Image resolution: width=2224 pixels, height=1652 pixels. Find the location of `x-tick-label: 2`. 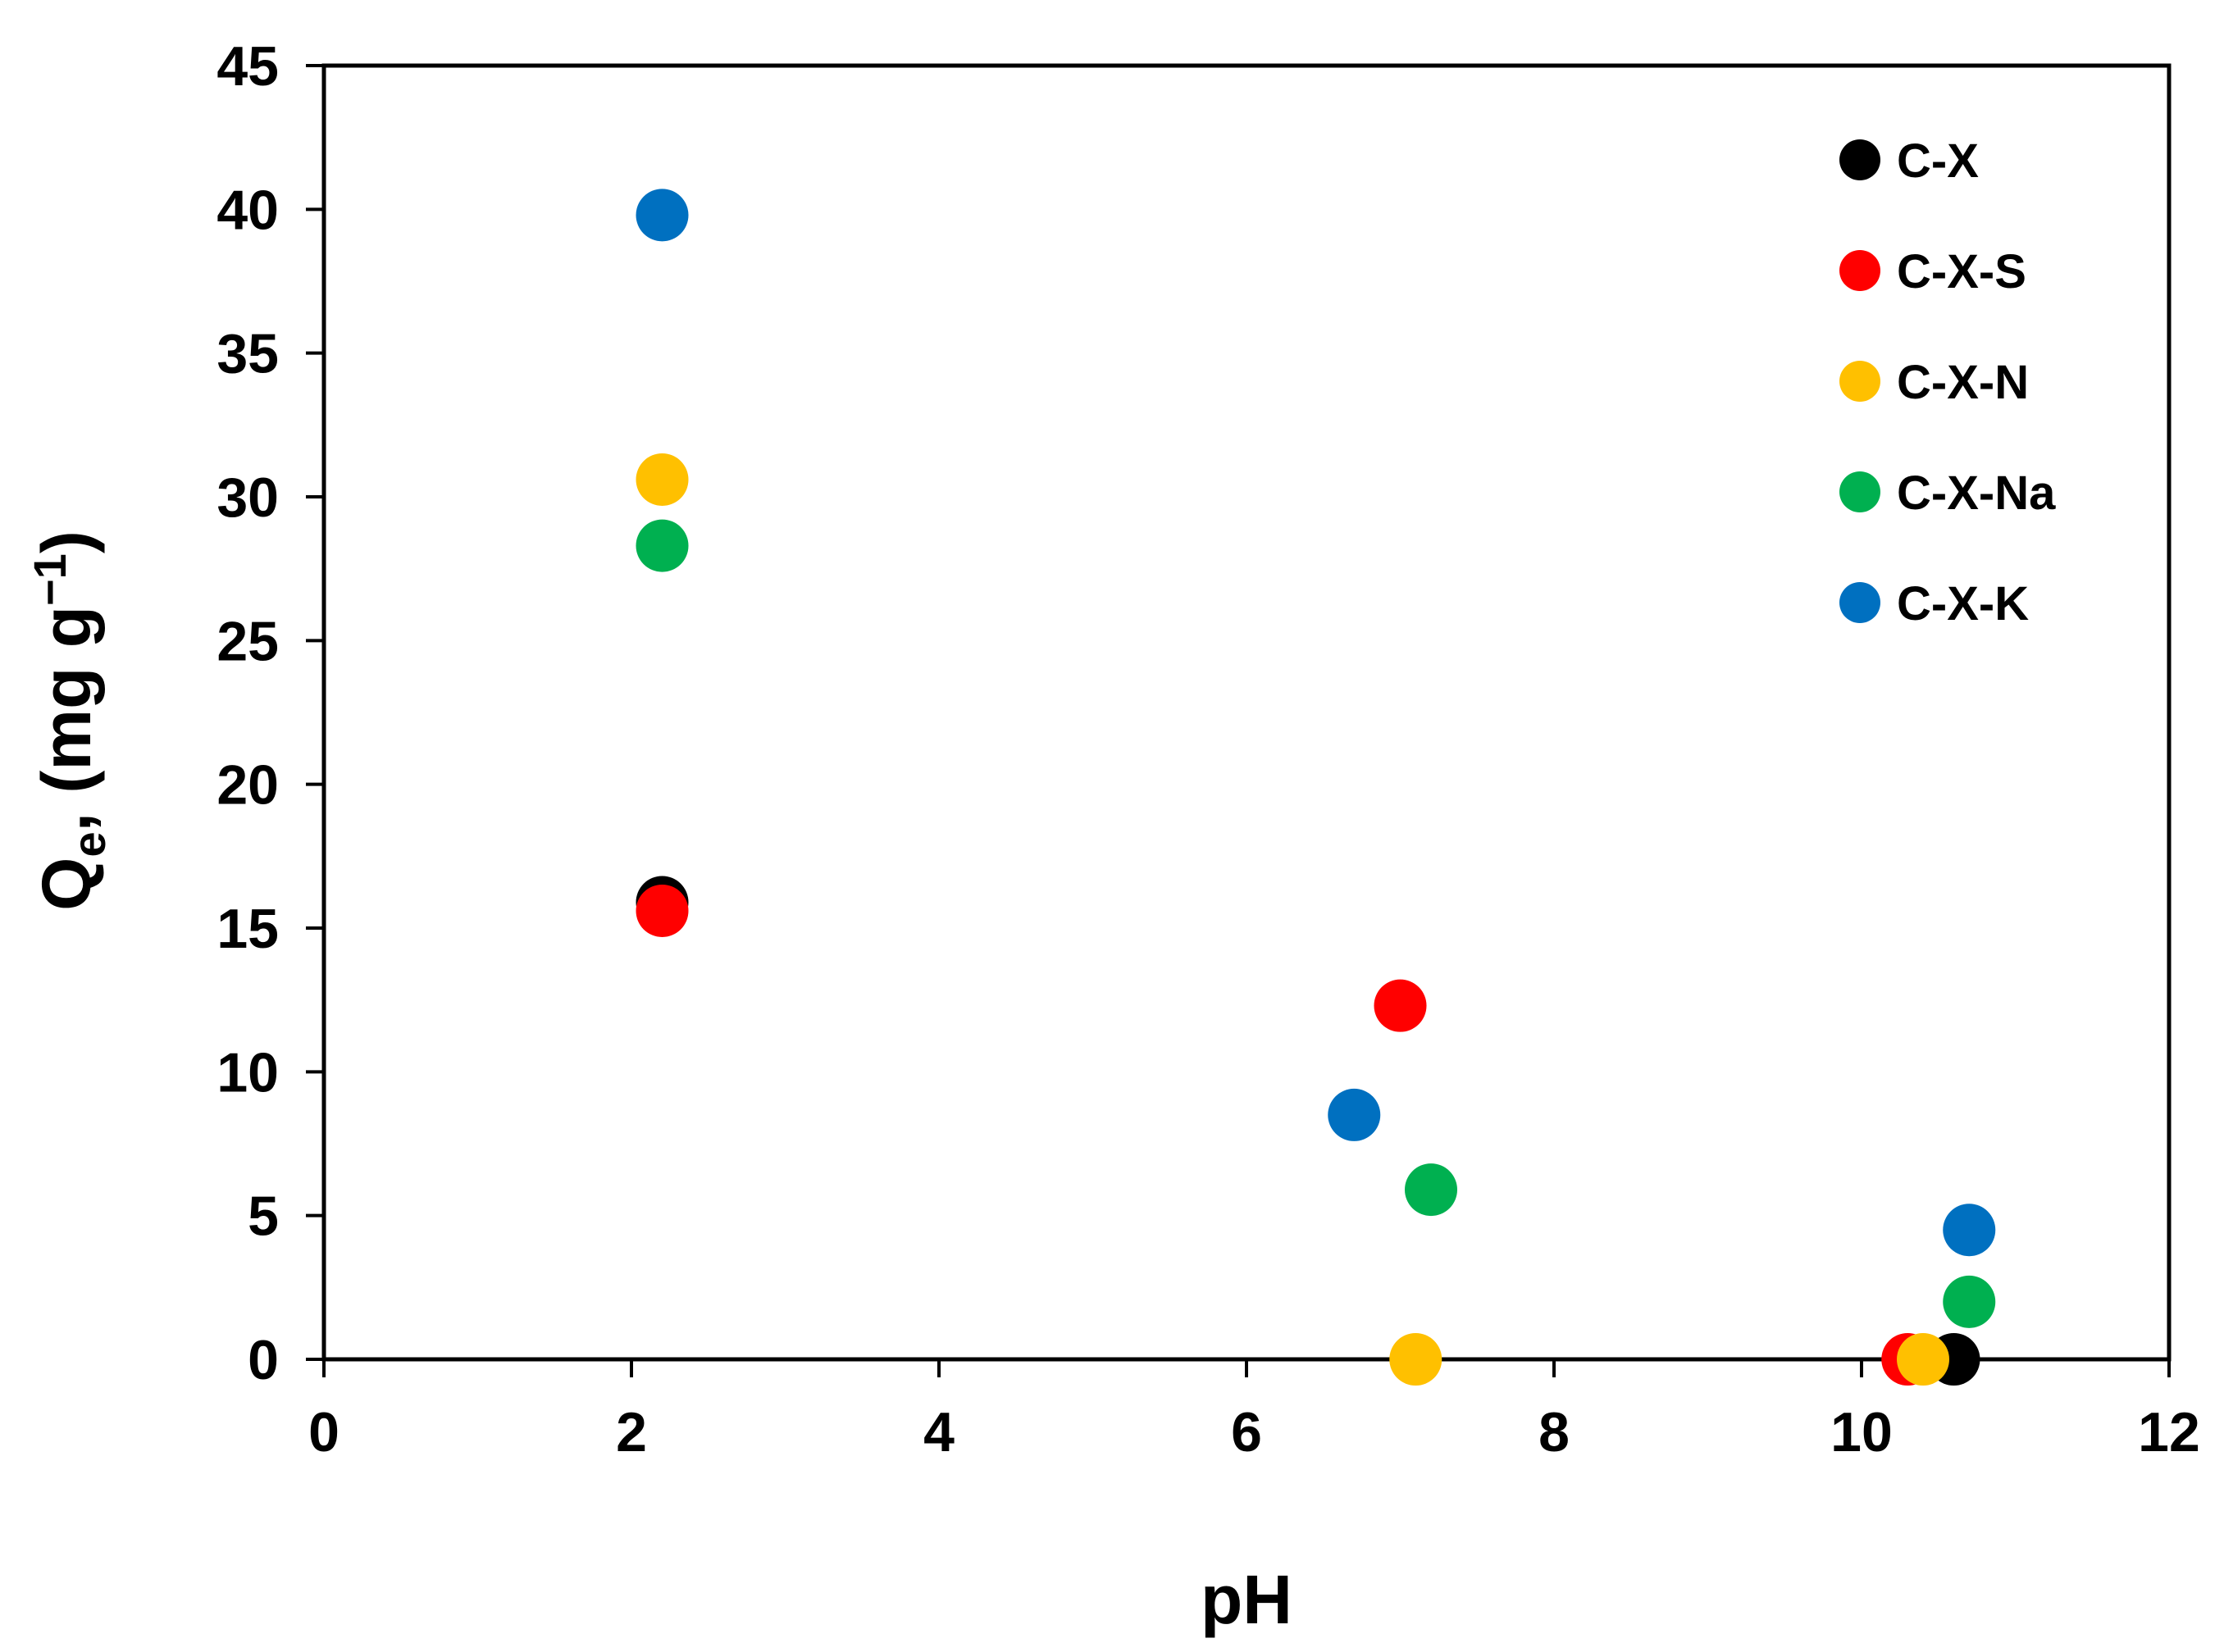

x-tick-label: 2 is located at coordinates (631, 1432).